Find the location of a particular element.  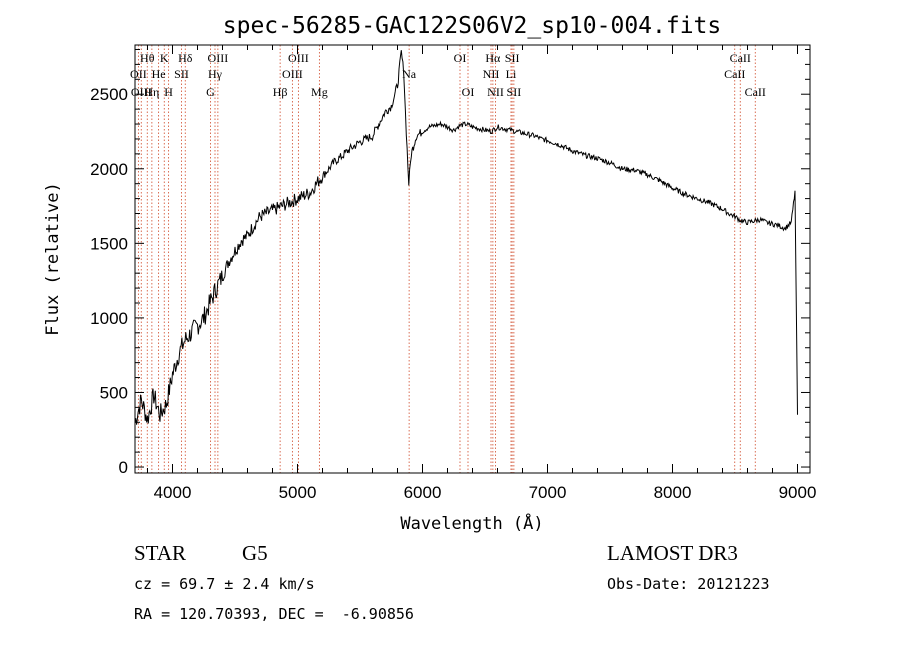

x-tick-label: 9000 is located at coordinates (798, 492).